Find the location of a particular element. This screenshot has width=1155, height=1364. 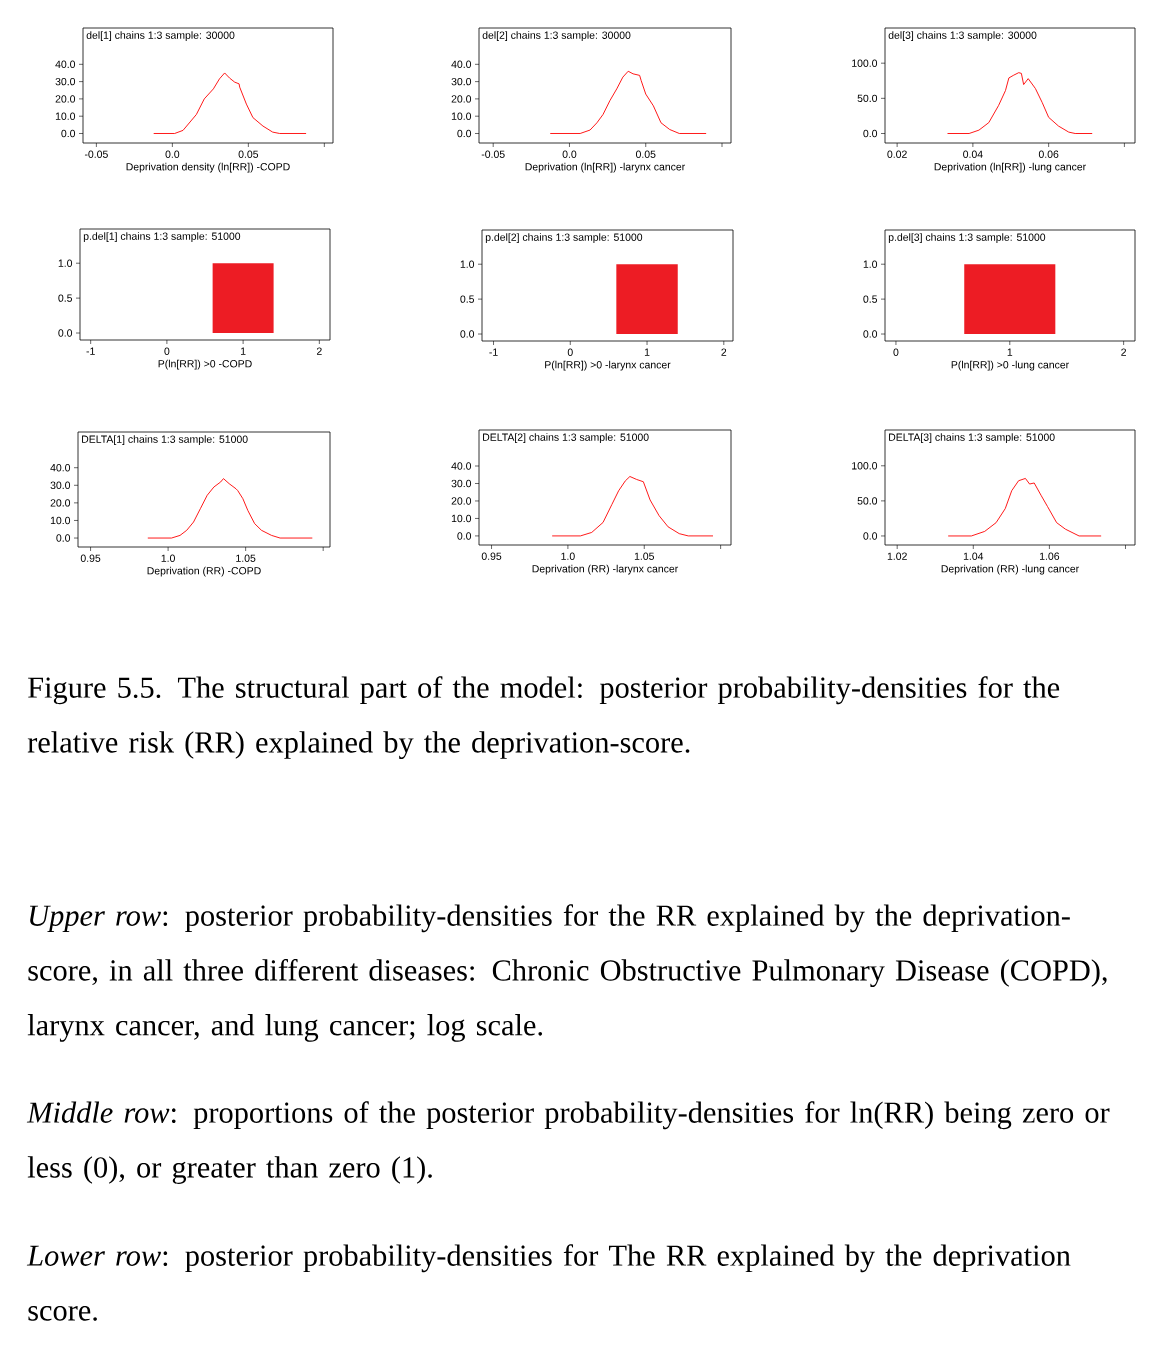

text: Middle row: proportions of the posterior probability-densities for ln(RR) being zero or less (0), or greater than zero (1). is located at coordinates (568, 1142).